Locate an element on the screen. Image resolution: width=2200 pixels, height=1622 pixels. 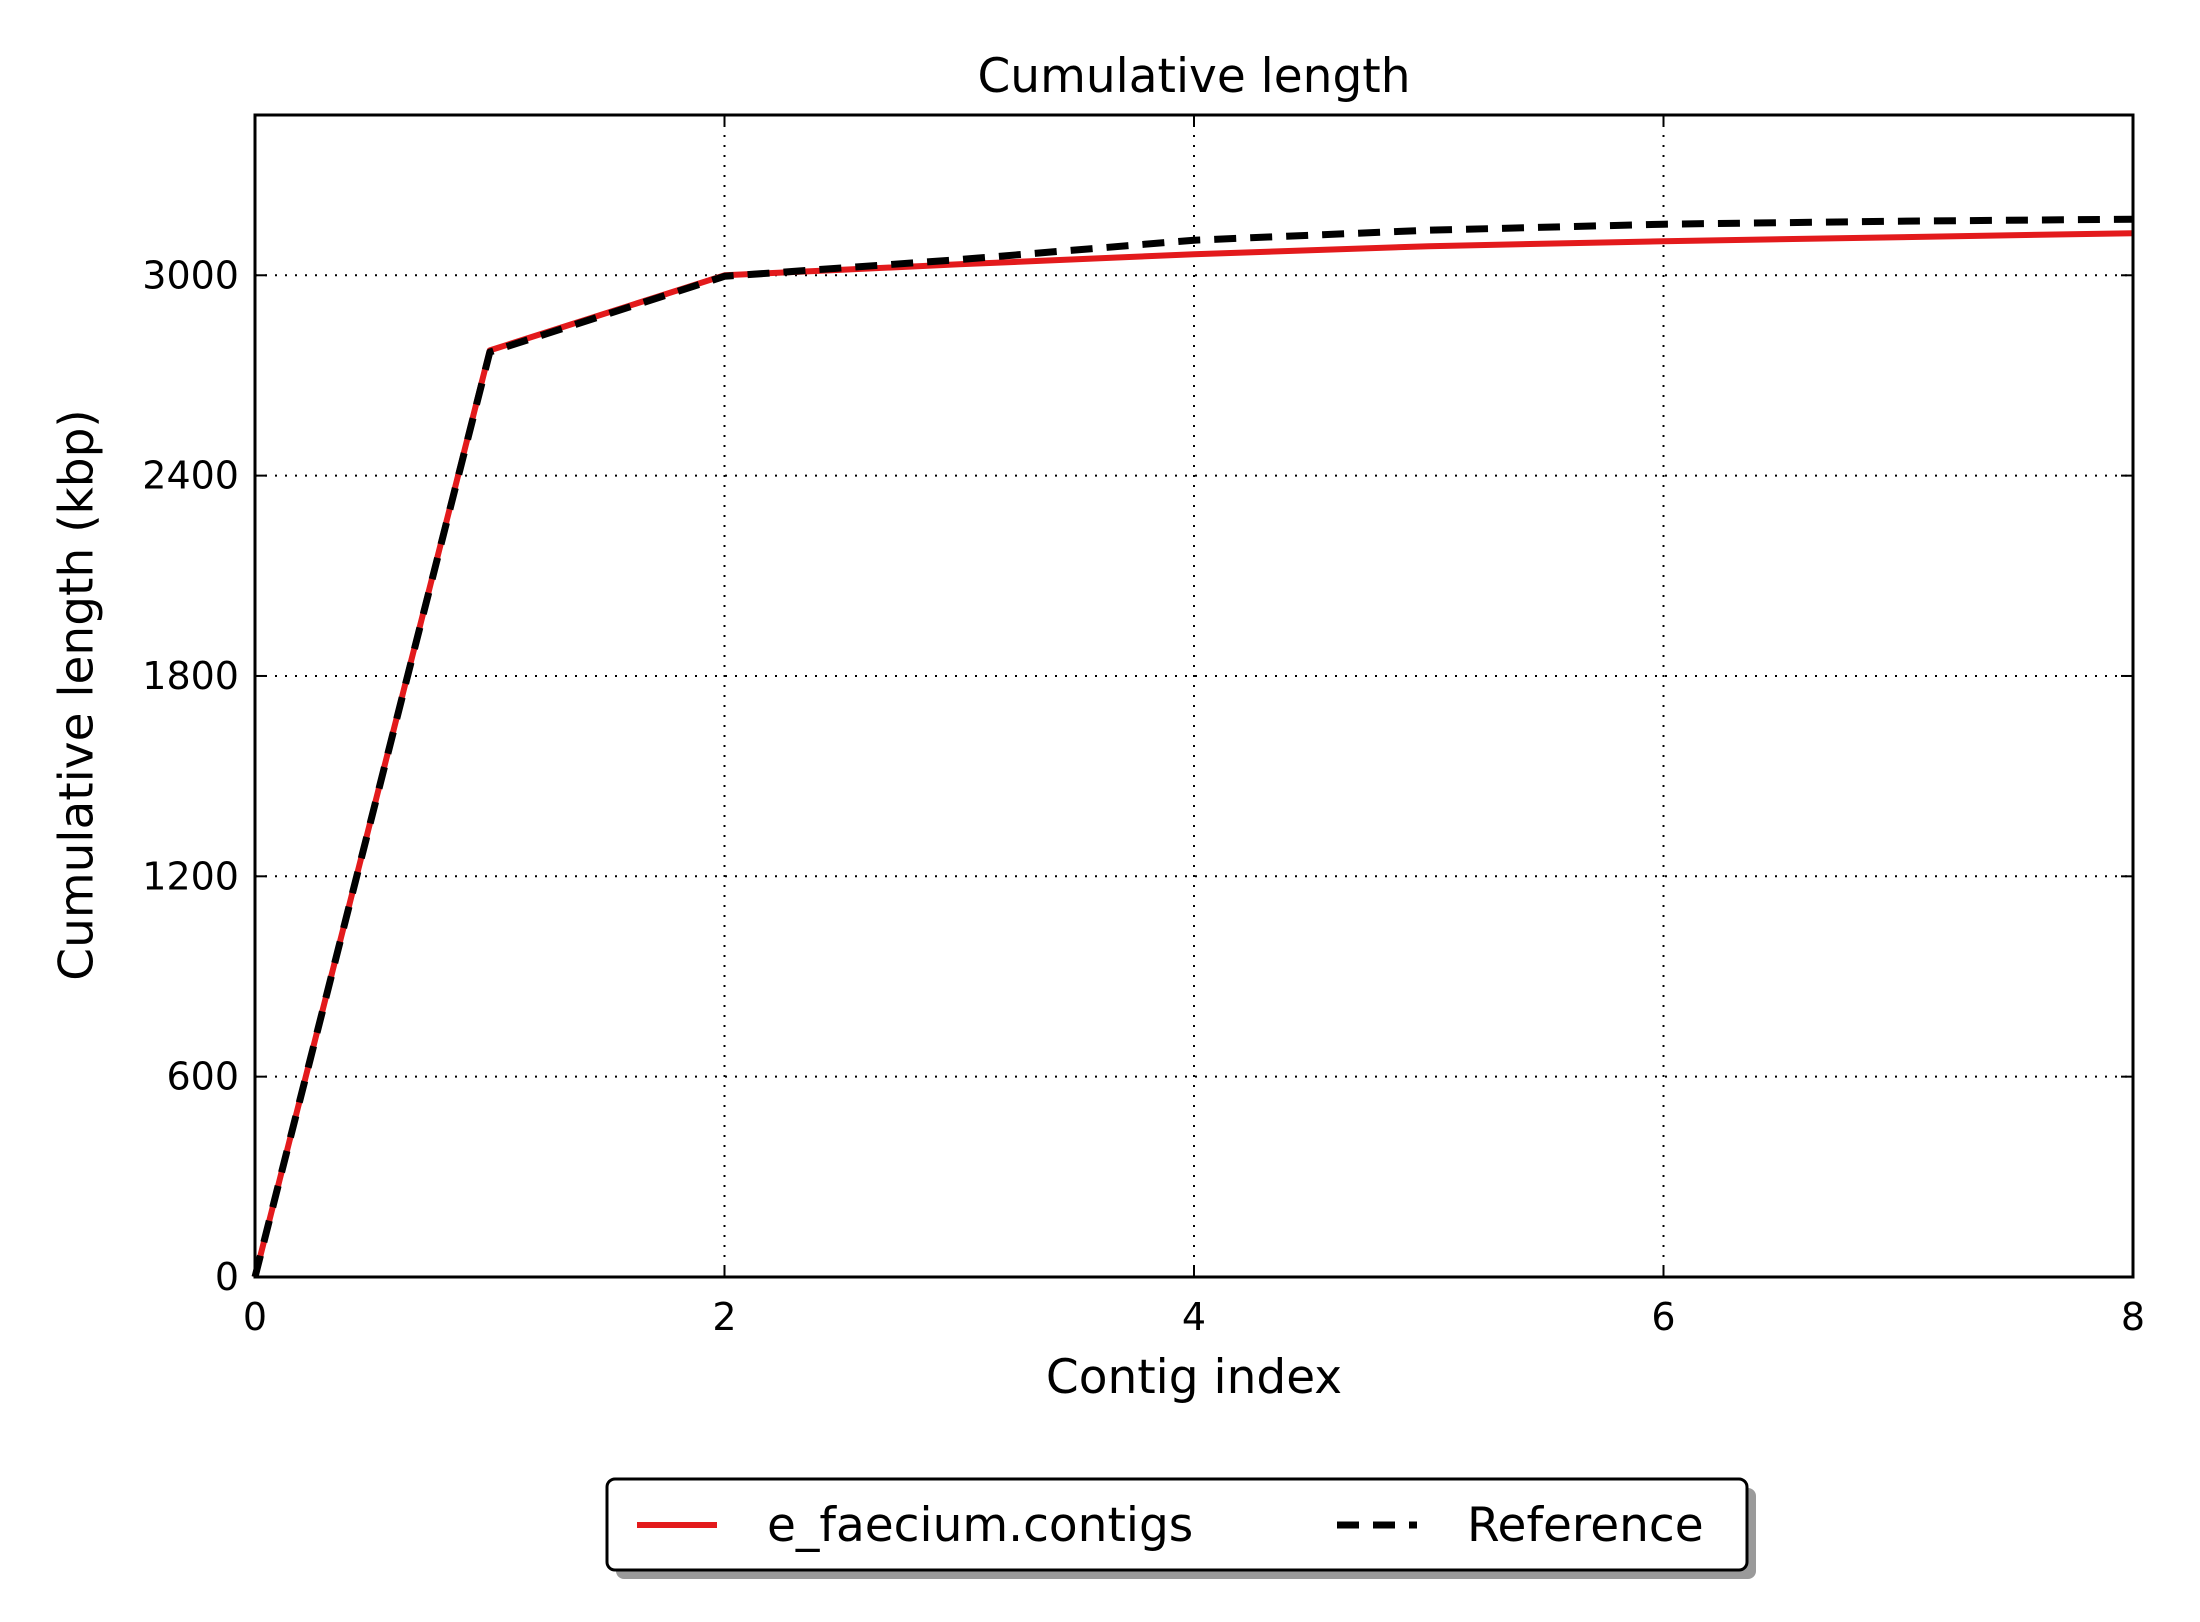
y-tick-label: 3000 is located at coordinates (190, 275).